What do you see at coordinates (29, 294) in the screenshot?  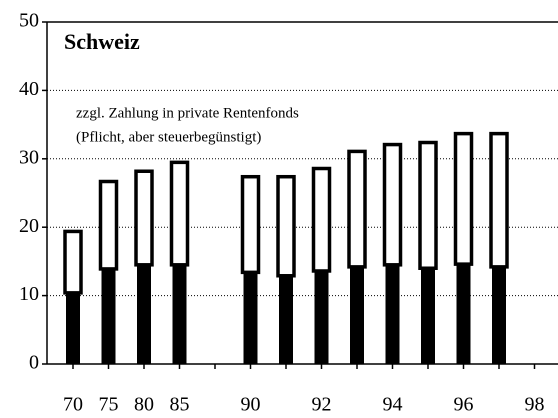 I see `y-tick-label: 10` at bounding box center [29, 294].